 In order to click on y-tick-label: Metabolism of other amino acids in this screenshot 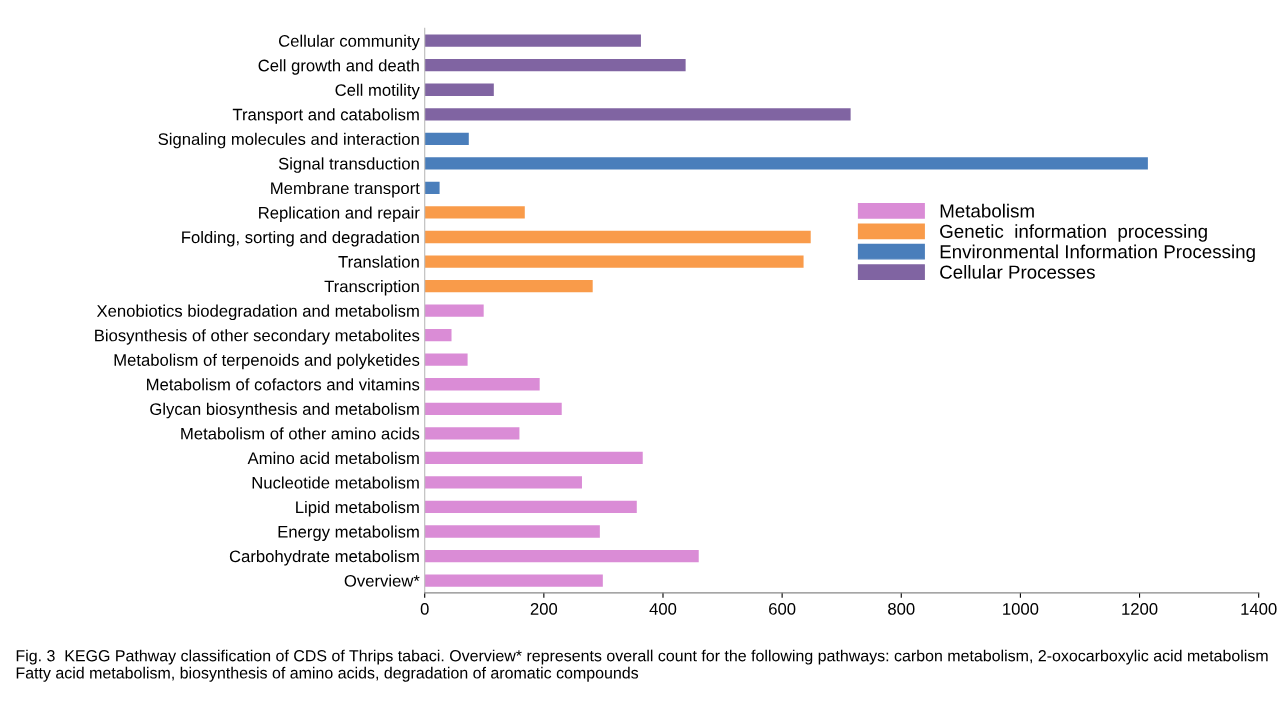, I will do `click(300, 433)`.